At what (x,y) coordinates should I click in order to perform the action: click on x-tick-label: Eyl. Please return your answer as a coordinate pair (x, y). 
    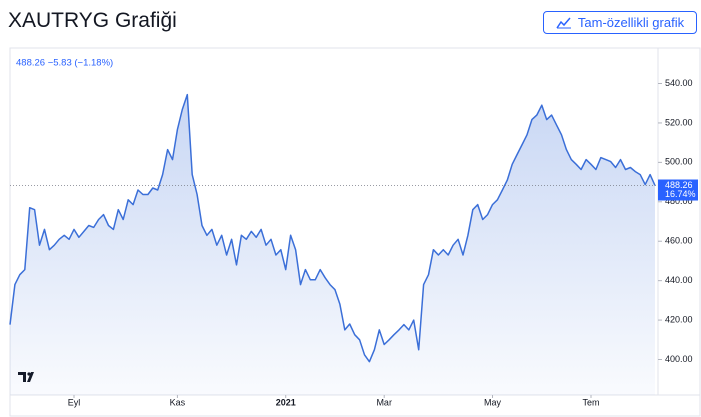
    Looking at the image, I should click on (74, 402).